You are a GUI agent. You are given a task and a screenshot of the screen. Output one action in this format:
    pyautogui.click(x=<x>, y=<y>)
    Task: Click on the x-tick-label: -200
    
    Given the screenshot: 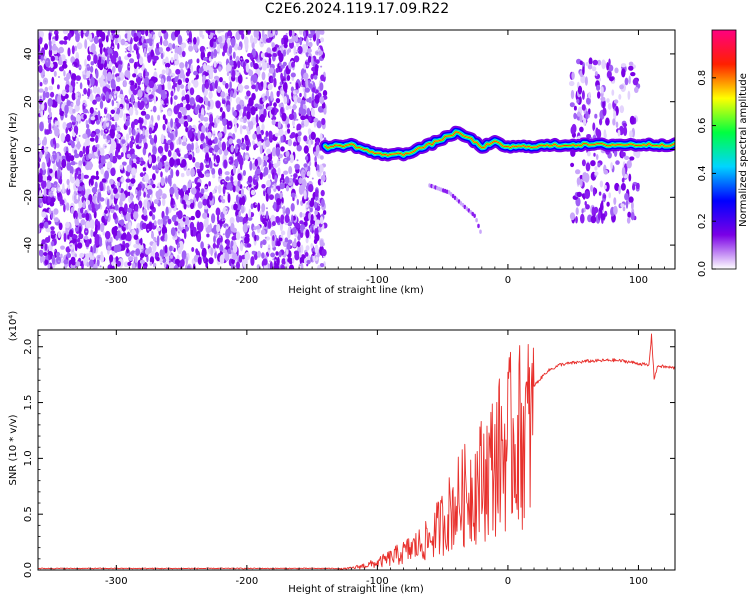 What is the action you would take?
    pyautogui.click(x=247, y=280)
    